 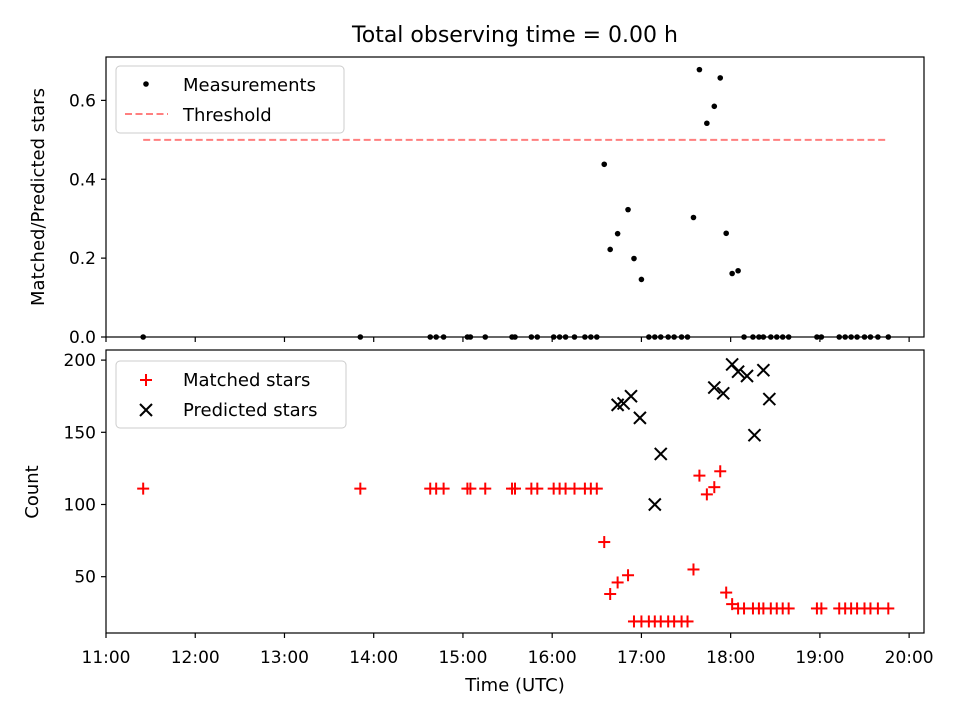 I want to click on x-axis-tick-label: 16:00, so click(x=552, y=658).